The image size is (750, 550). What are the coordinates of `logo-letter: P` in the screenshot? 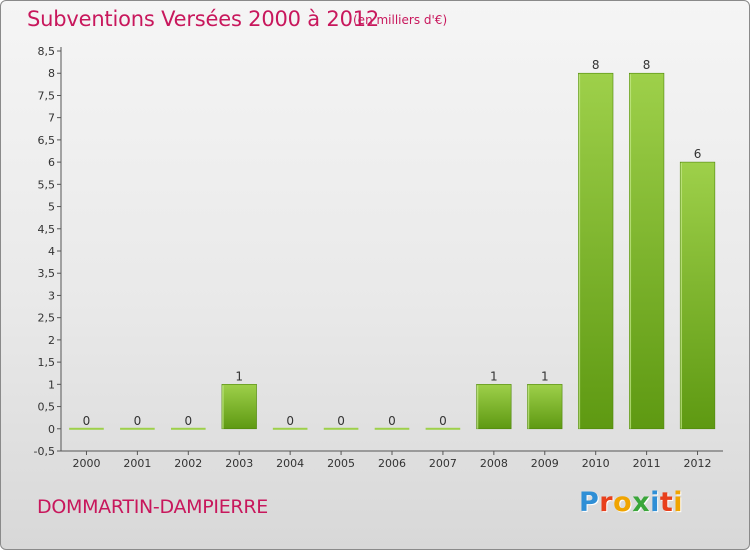 It's located at (589, 502).